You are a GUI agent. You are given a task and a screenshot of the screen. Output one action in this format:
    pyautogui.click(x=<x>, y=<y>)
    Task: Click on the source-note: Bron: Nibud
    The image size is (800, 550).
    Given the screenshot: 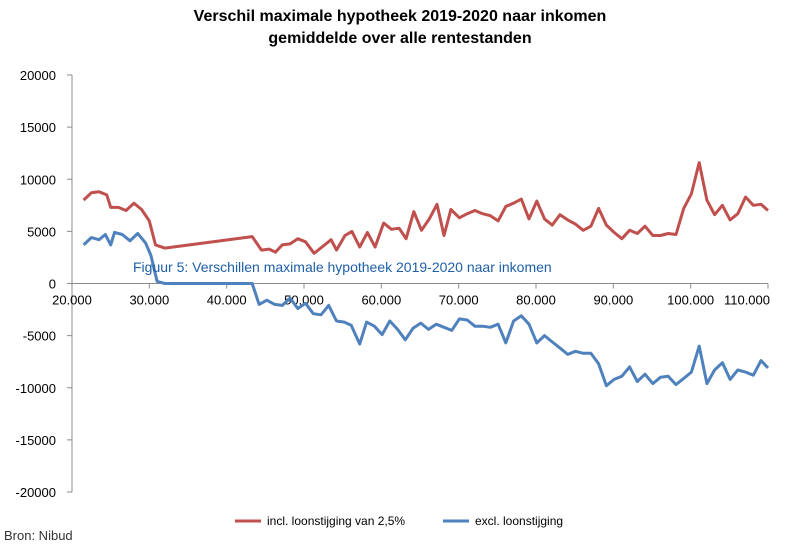 What is the action you would take?
    pyautogui.click(x=38, y=535)
    